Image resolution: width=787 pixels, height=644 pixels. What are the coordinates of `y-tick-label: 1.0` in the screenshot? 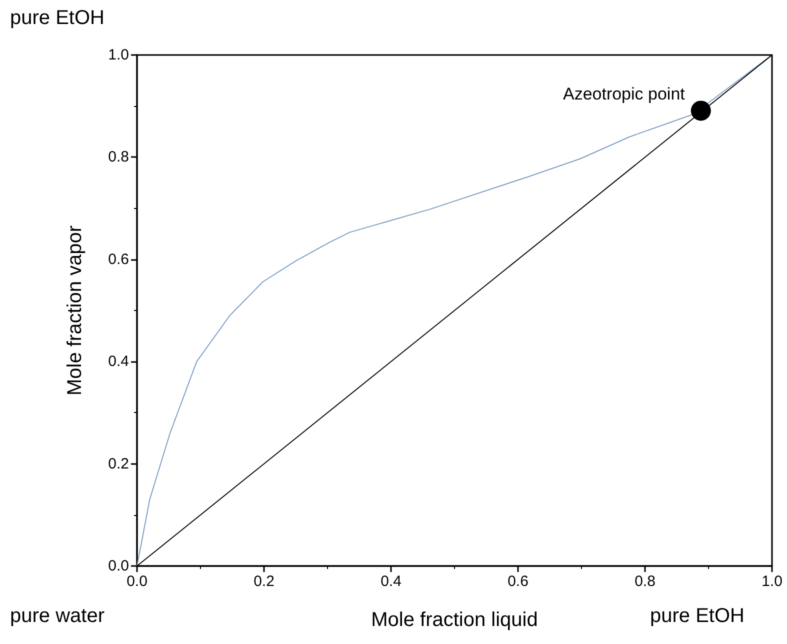 It's located at (118, 55).